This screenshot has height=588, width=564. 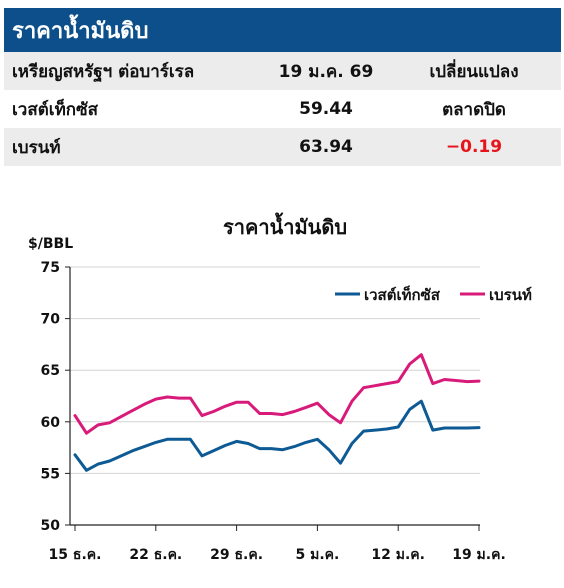 I want to click on chart-title: ราคาน้ำมันดิบ, so click(x=285, y=225).